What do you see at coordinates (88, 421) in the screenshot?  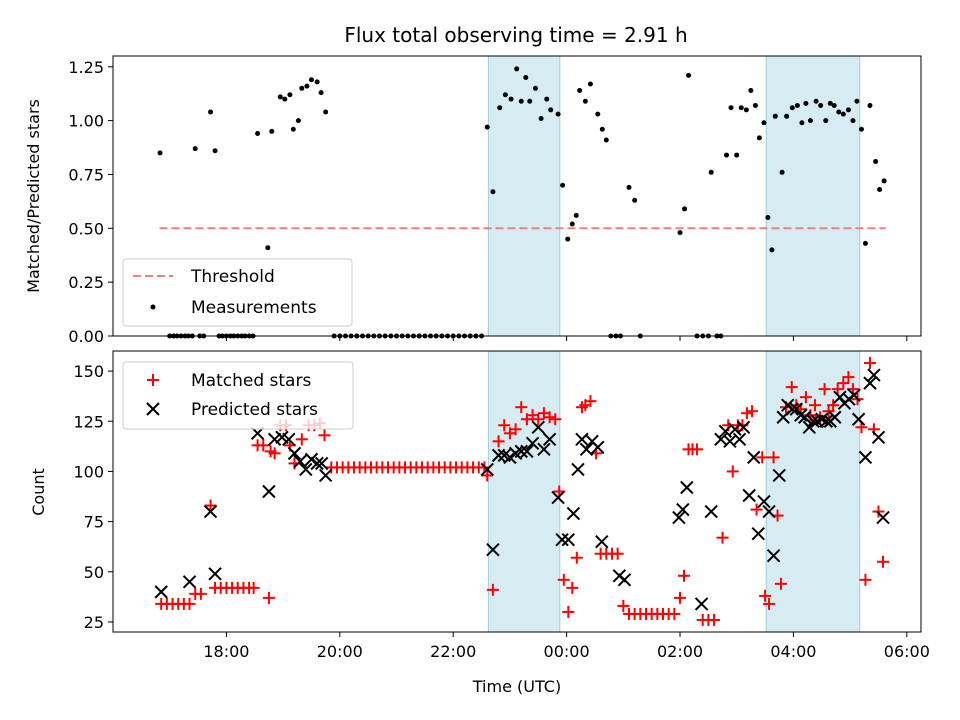 I see `bottom-y-tick-label: 125` at bounding box center [88, 421].